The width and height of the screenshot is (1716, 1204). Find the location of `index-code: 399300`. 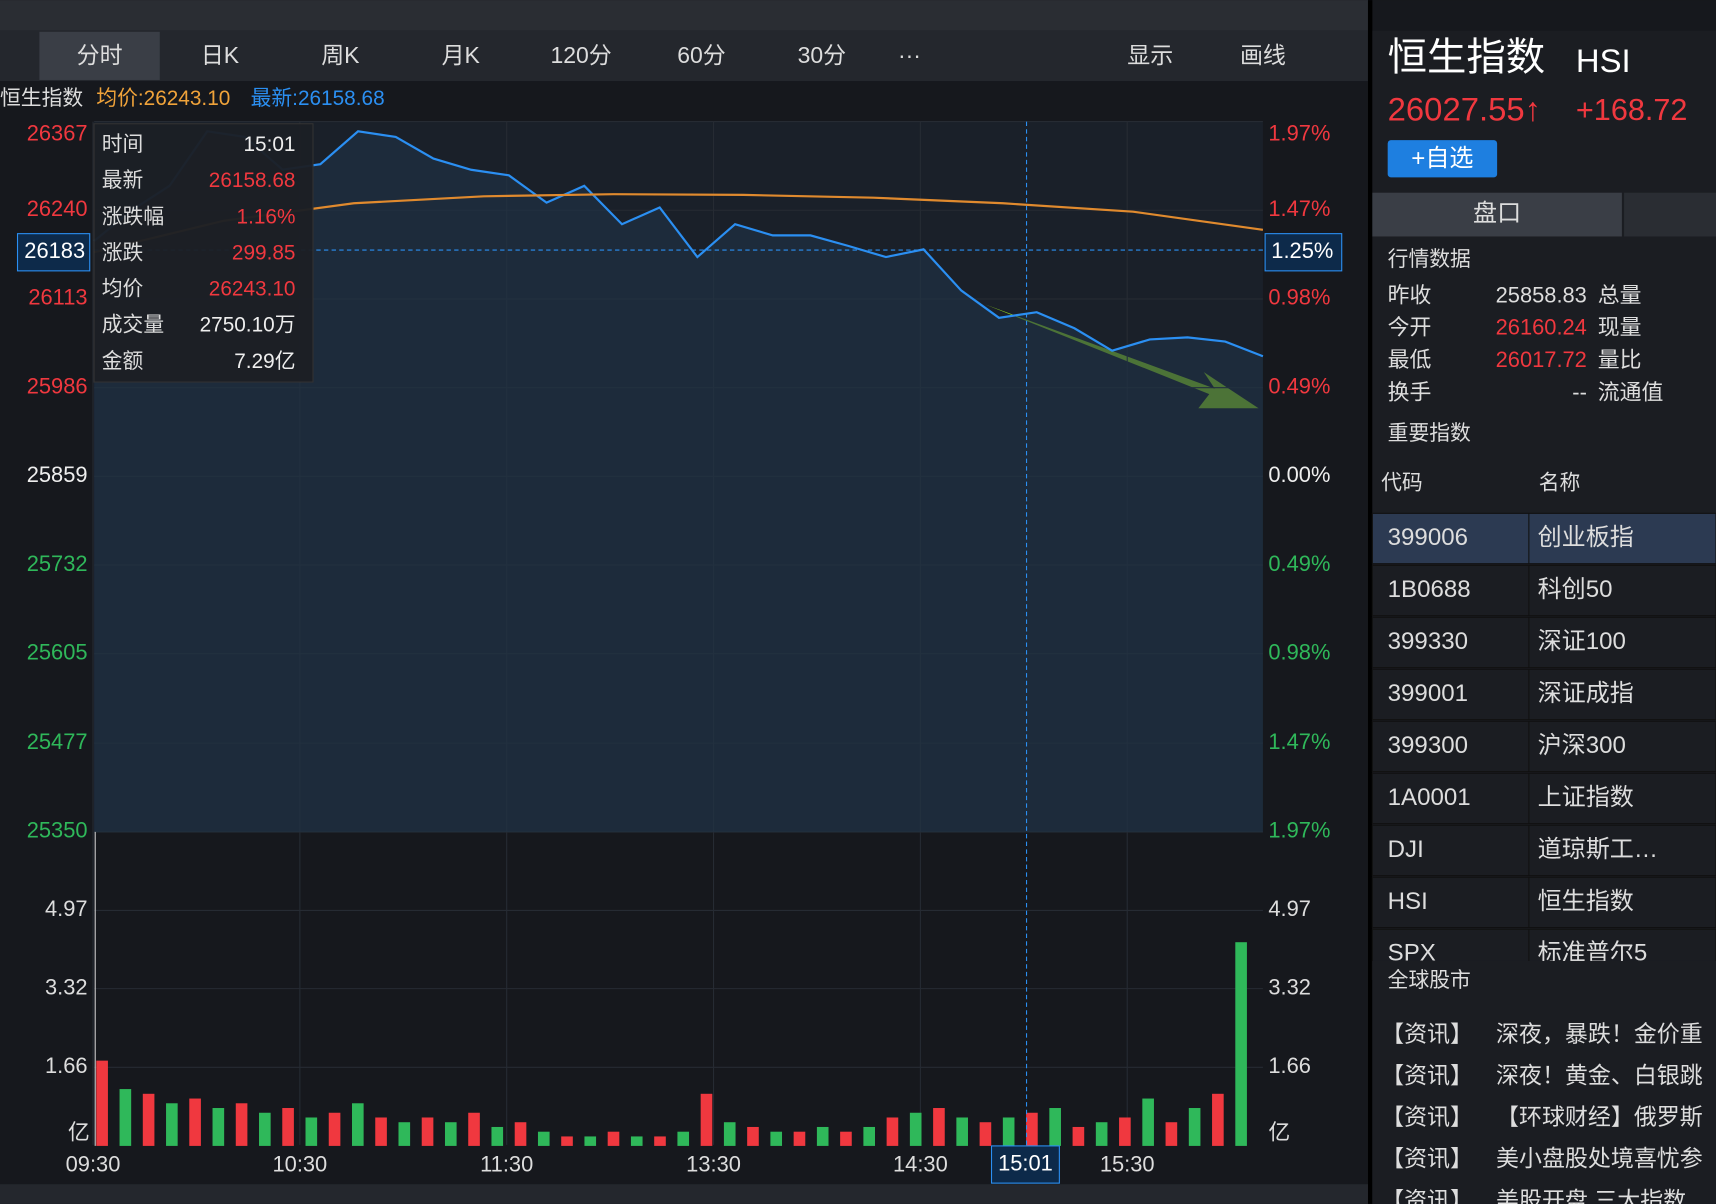

index-code: 399300 is located at coordinates (1428, 745).